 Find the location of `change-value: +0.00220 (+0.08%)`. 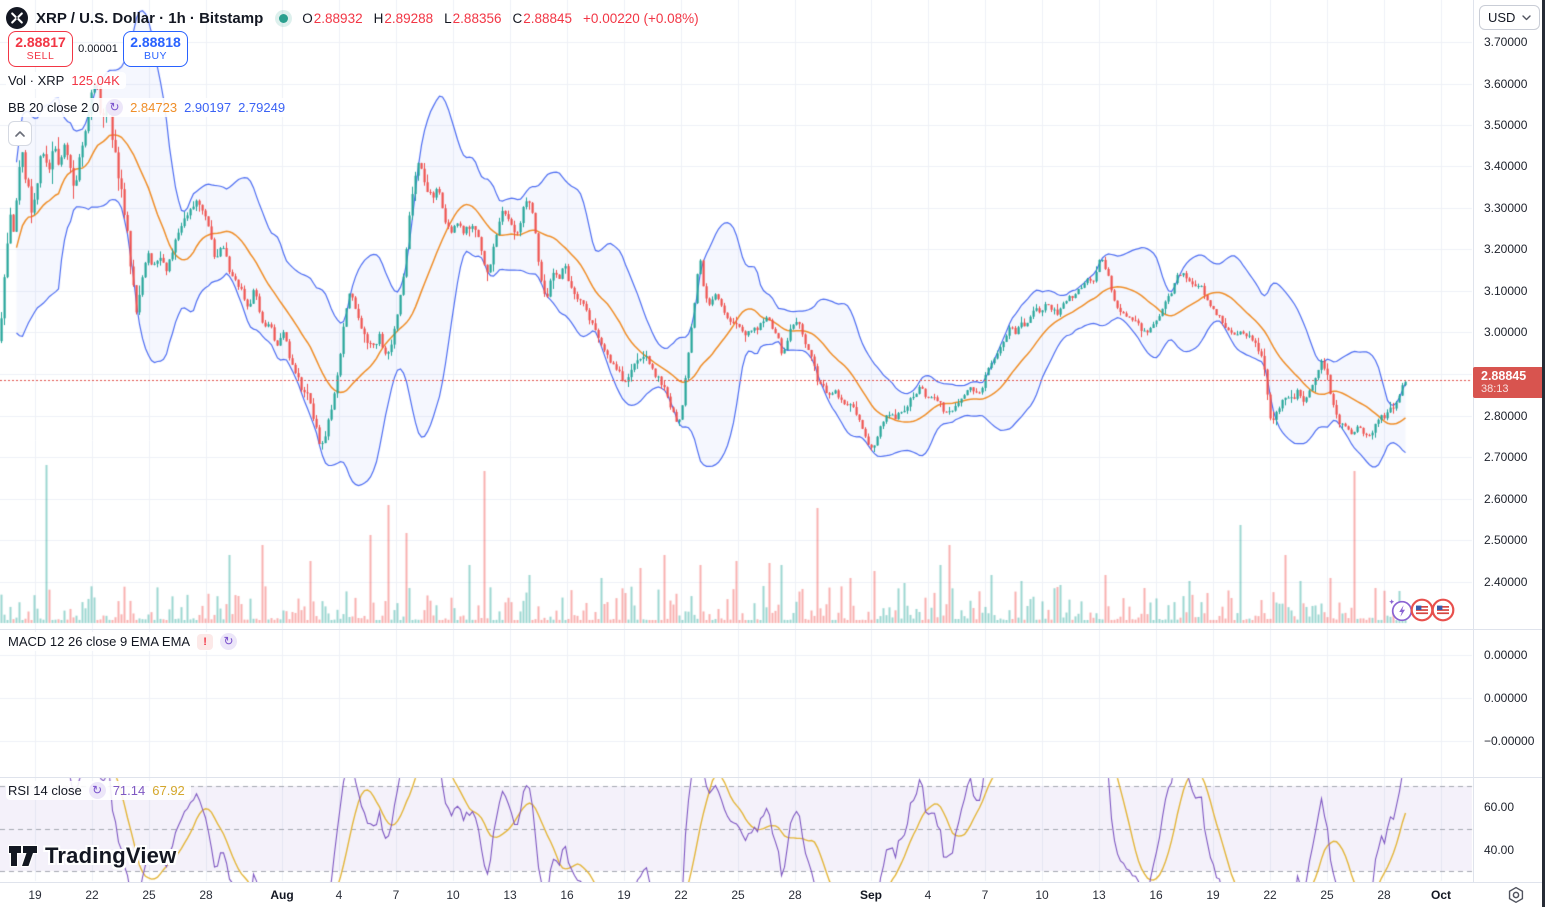

change-value: +0.00220 (+0.08%) is located at coordinates (641, 18).